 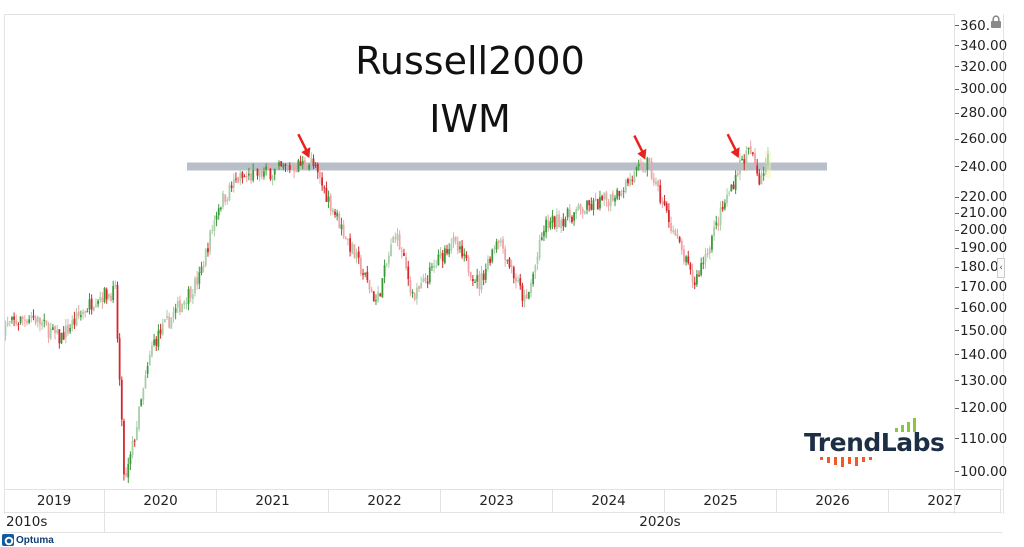 What do you see at coordinates (981, 67) in the screenshot?
I see `y-tick-label: 320.00` at bounding box center [981, 67].